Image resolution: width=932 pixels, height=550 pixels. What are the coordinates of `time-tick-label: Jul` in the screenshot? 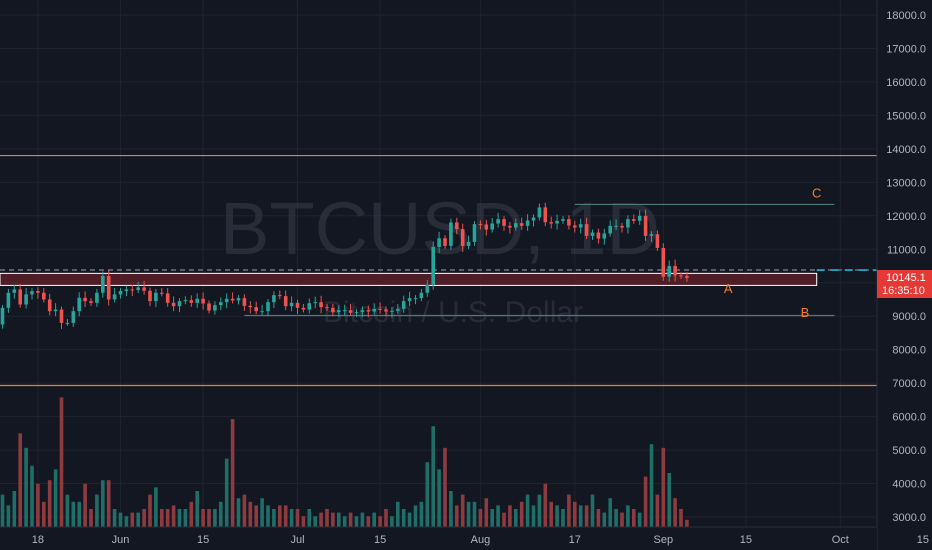 It's located at (297, 540).